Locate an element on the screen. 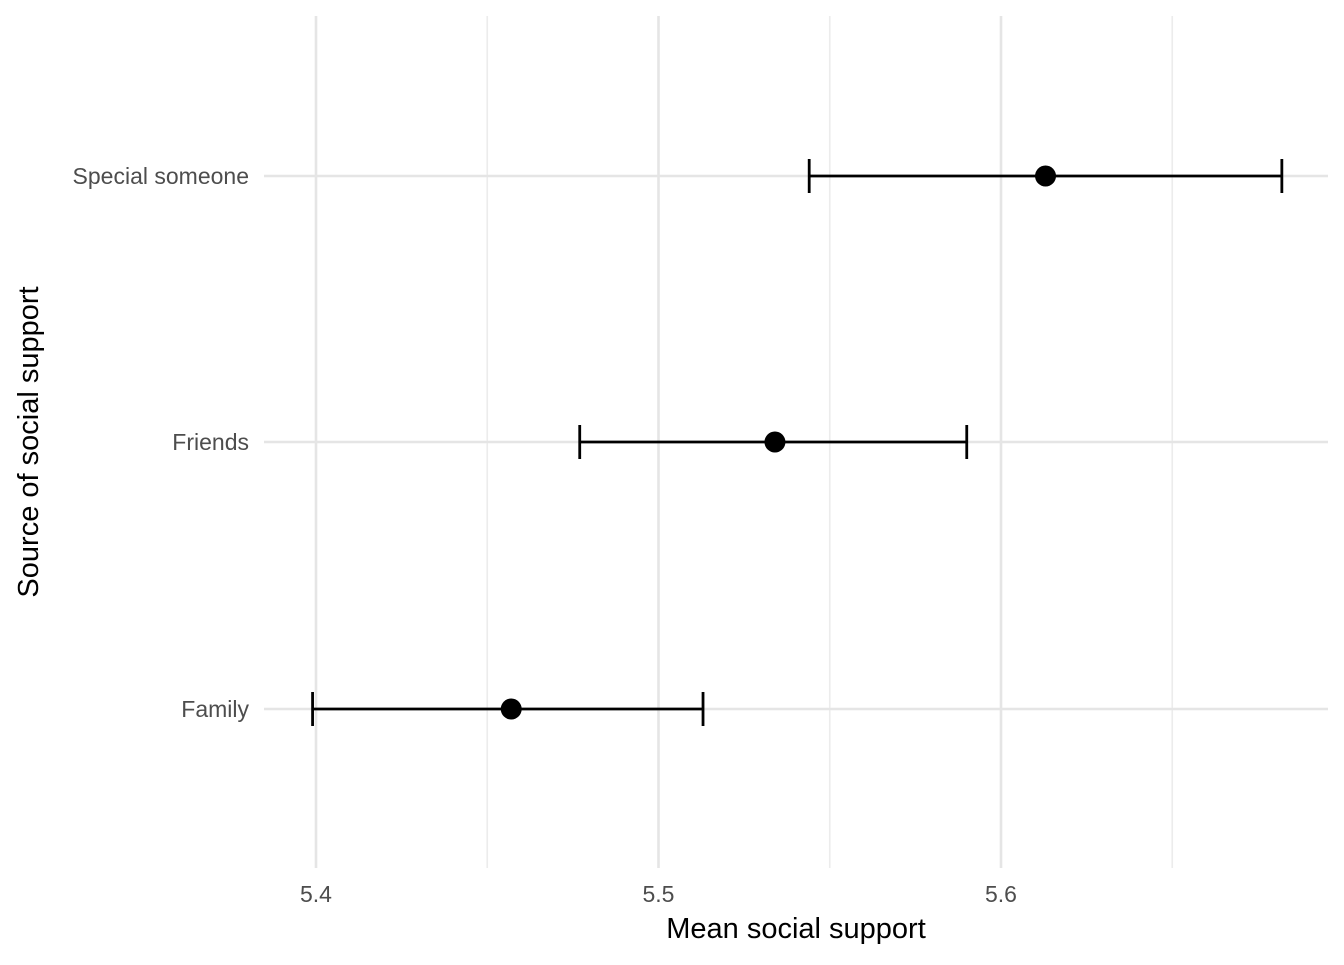  x-tick-label: 5.5 is located at coordinates (659, 894).